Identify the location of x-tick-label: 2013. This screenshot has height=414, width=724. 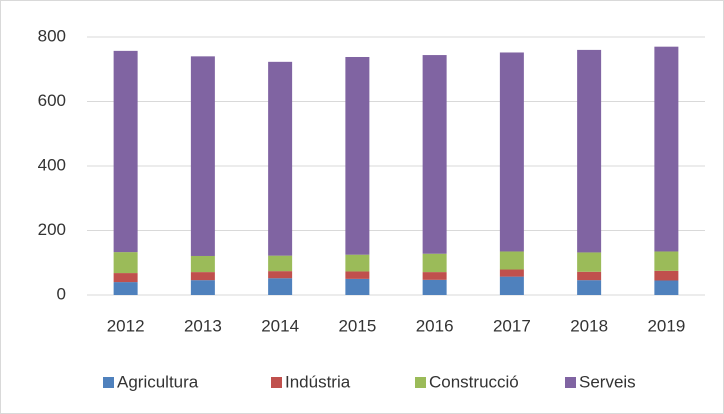
(203, 325).